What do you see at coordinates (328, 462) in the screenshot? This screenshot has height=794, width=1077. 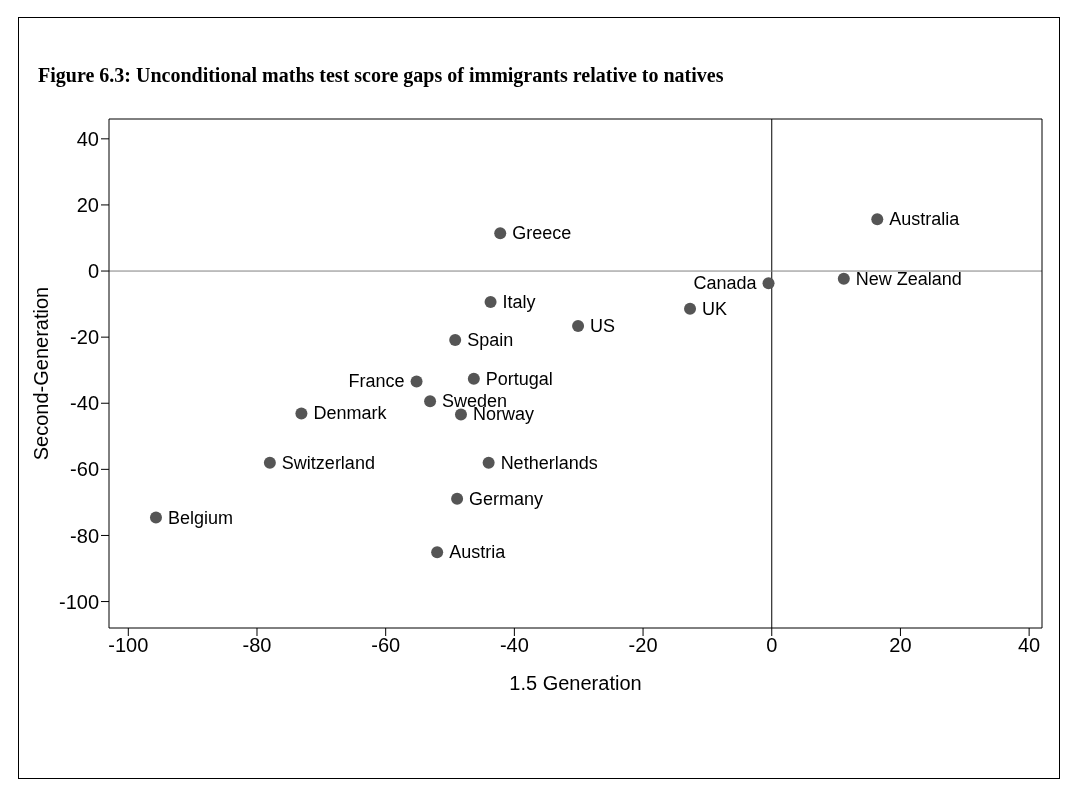 I see `series-label: Switzerland` at bounding box center [328, 462].